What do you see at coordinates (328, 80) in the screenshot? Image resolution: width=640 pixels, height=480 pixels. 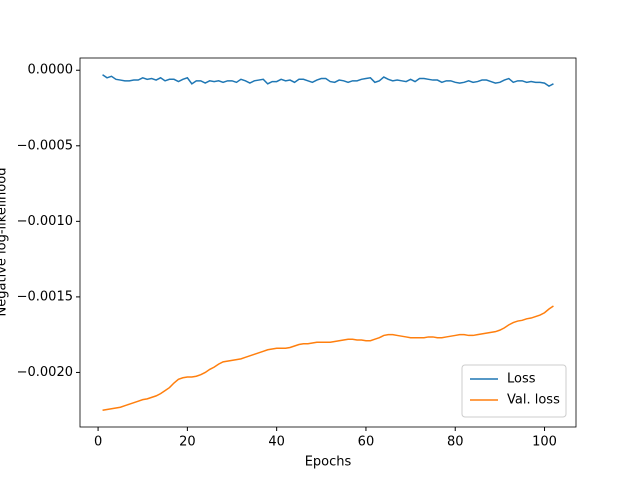 I see `line-series` at bounding box center [328, 80].